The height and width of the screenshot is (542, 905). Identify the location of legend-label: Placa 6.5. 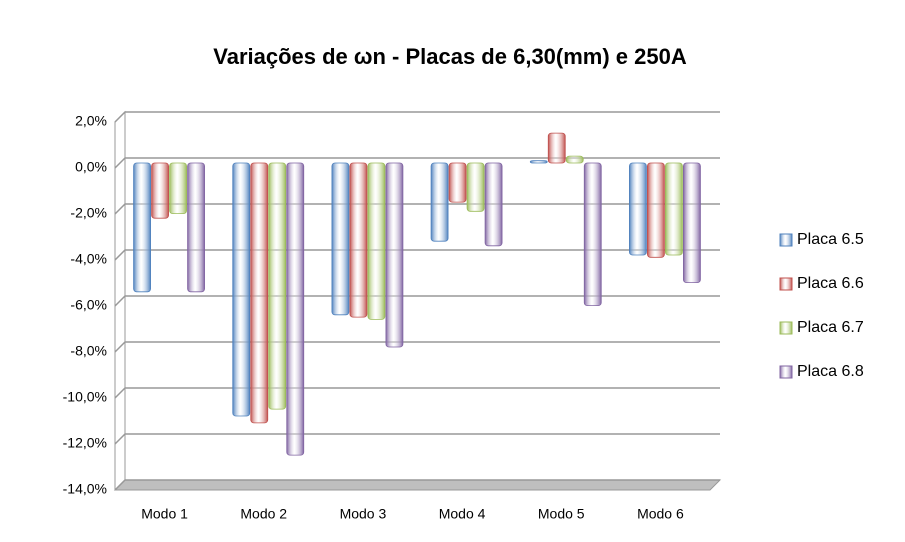
(830, 239).